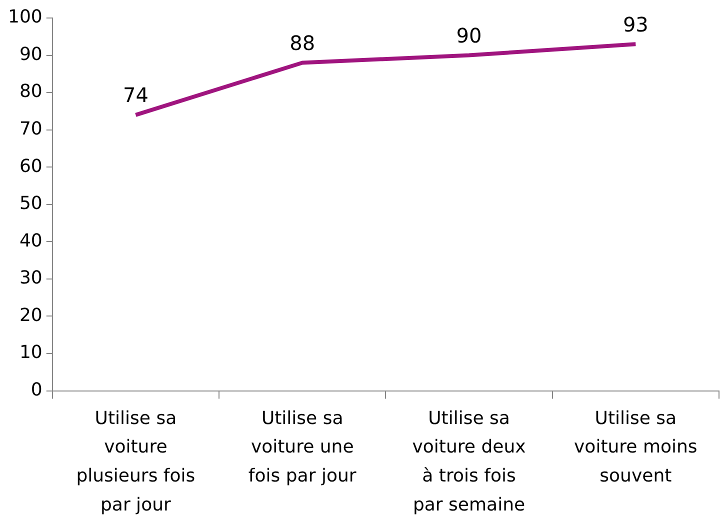 The image size is (723, 528). Describe the element at coordinates (635, 24) in the screenshot. I see `data-label: 93` at that location.